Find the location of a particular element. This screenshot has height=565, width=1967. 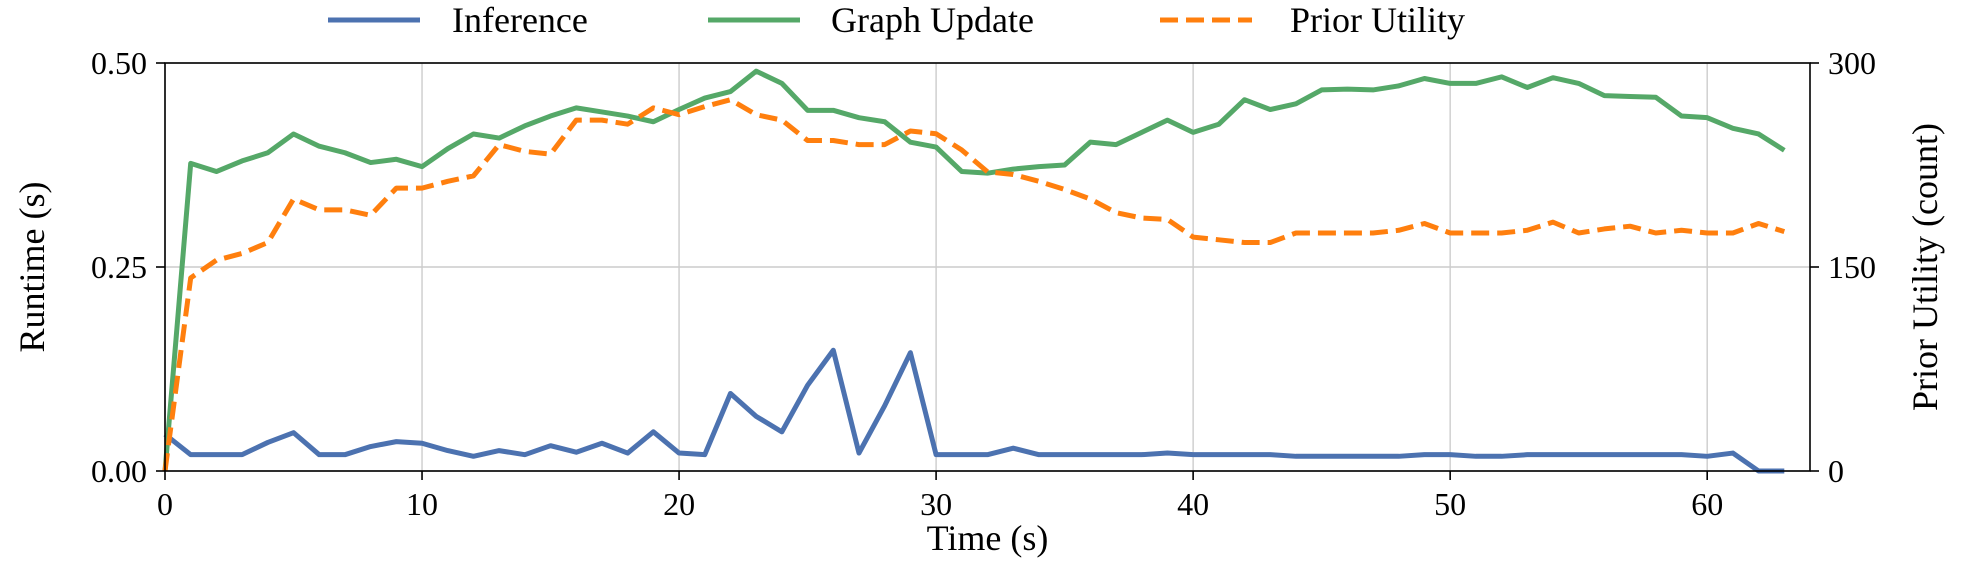

x-tick-label: 20 is located at coordinates (679, 504).